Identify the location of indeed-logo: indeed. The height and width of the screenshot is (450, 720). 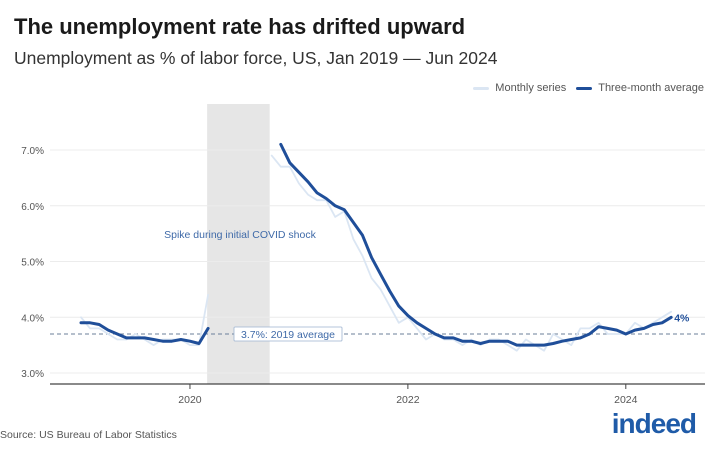
(654, 423).